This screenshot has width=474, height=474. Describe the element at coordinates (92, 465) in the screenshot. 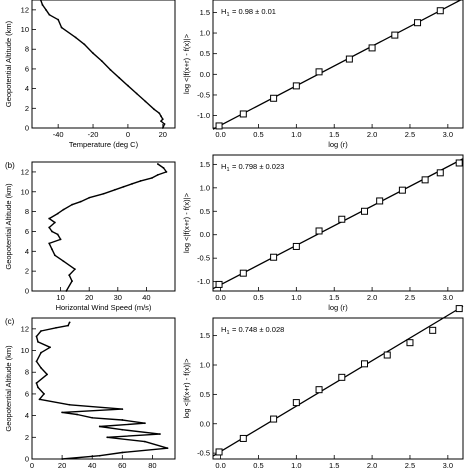

I see `chart5-x-tick-label: 40` at that location.